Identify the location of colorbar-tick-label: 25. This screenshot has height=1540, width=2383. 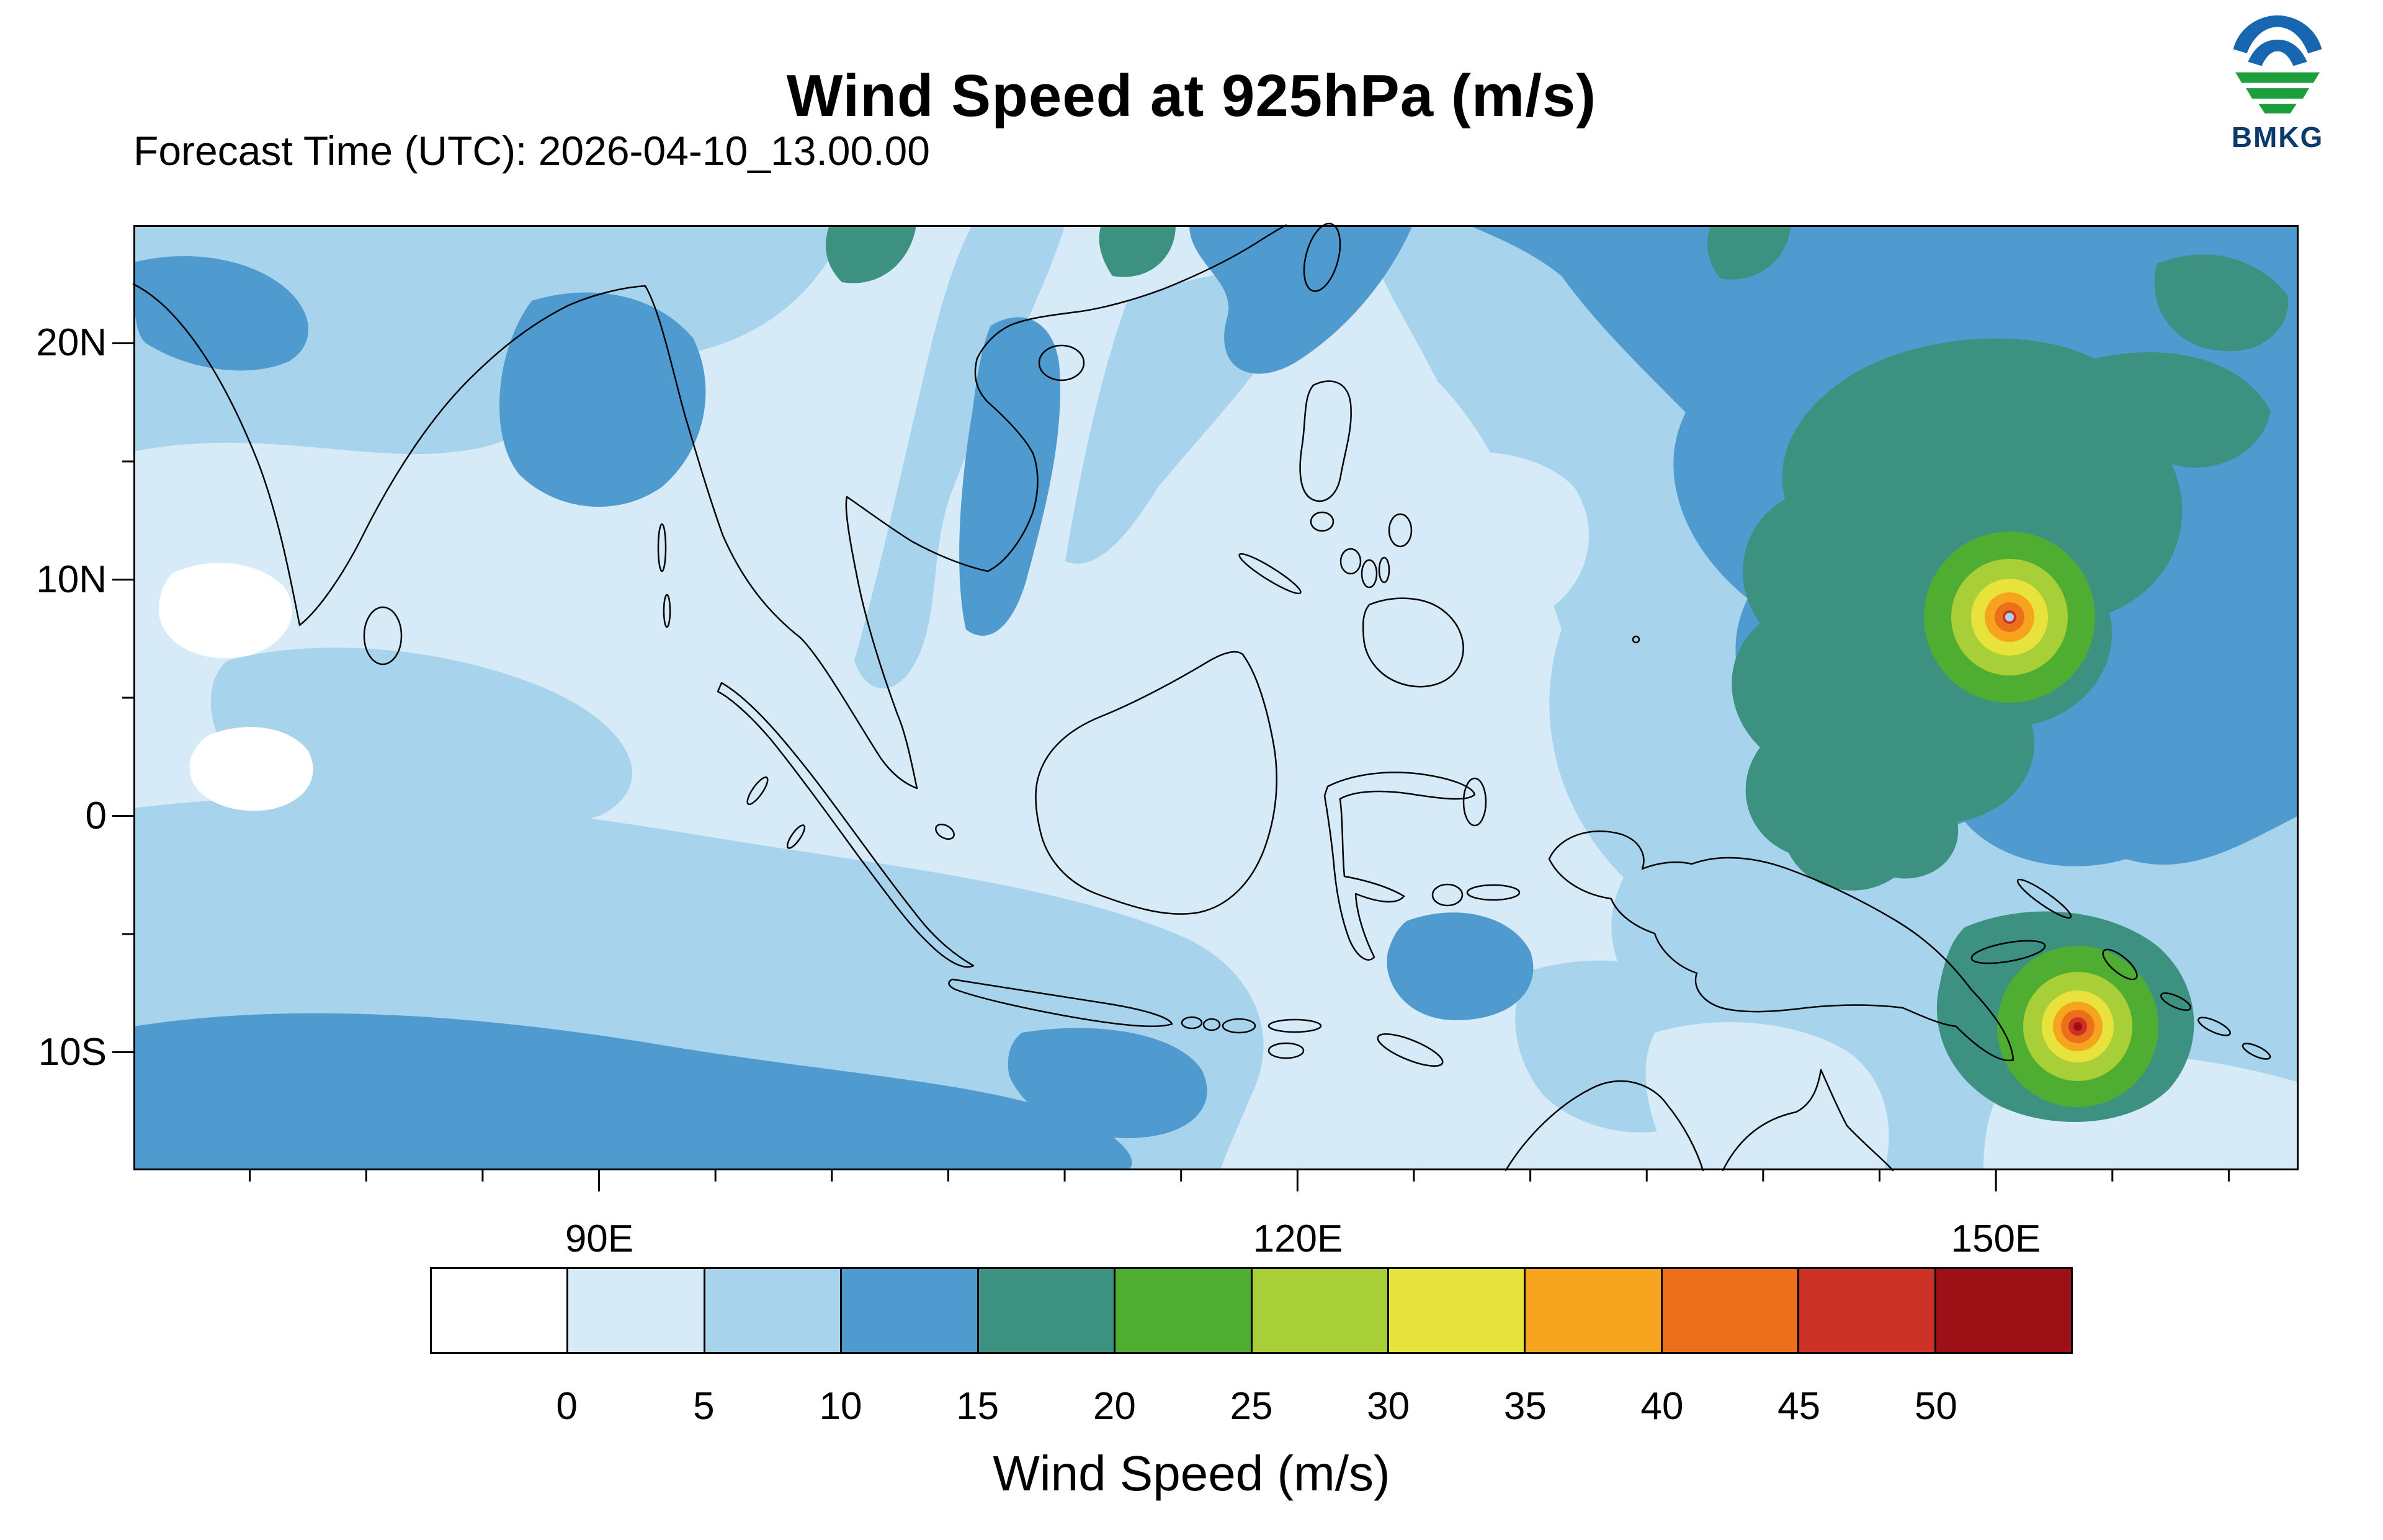
(1251, 1406).